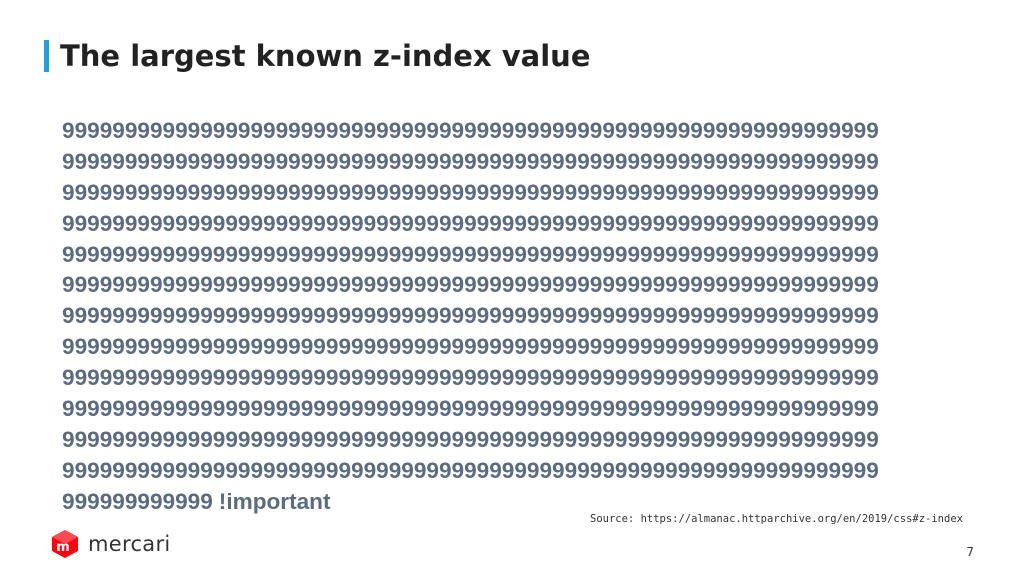  Describe the element at coordinates (325, 56) in the screenshot. I see `slide-title: The largest known z-index value` at that location.